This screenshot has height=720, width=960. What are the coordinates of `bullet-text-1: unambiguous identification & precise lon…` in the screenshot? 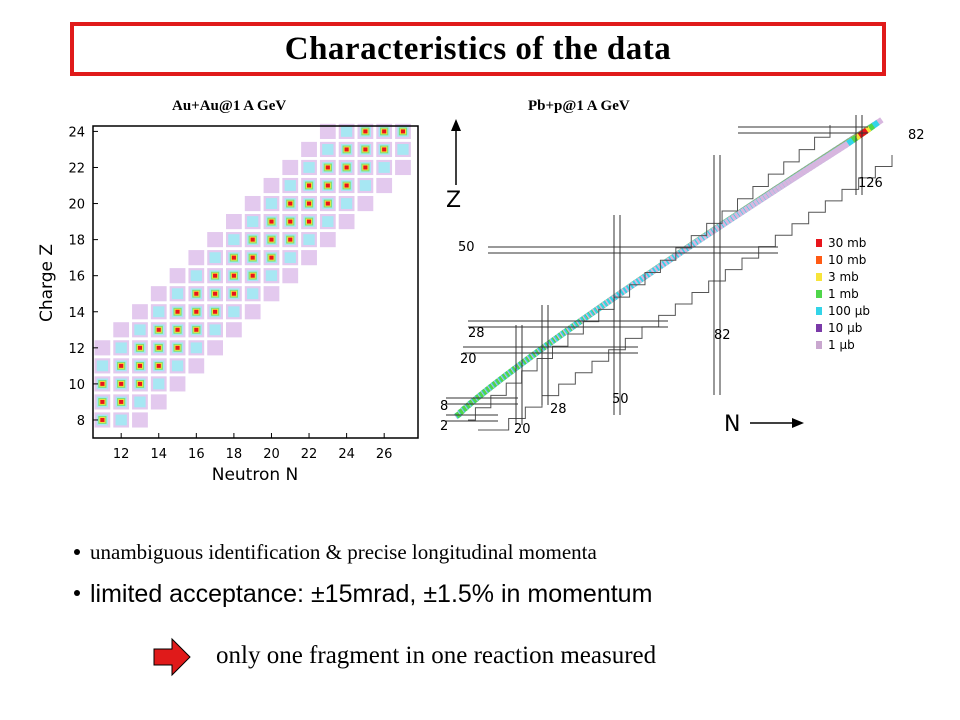 It's located at (343, 552).